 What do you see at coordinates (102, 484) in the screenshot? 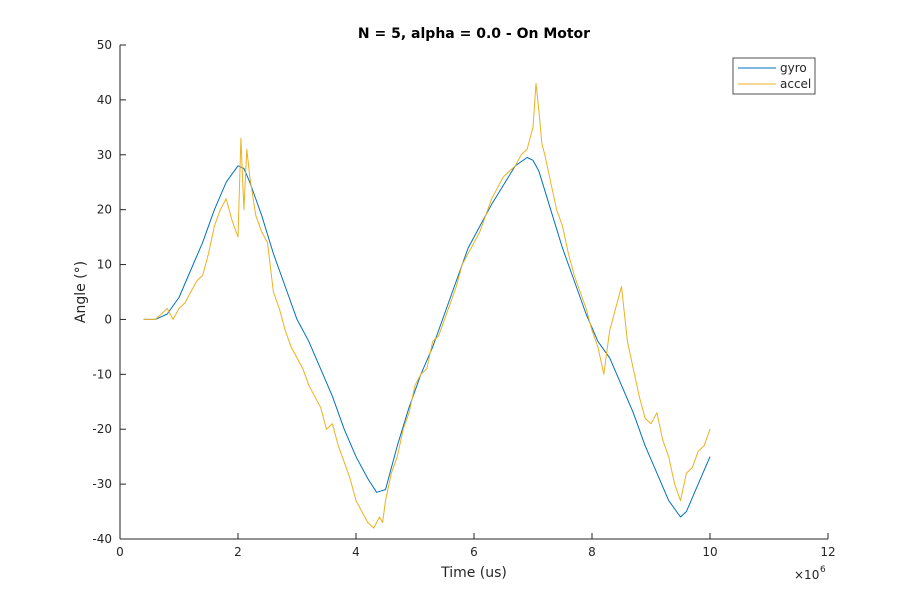
I see `y-tick-label: -30` at bounding box center [102, 484].